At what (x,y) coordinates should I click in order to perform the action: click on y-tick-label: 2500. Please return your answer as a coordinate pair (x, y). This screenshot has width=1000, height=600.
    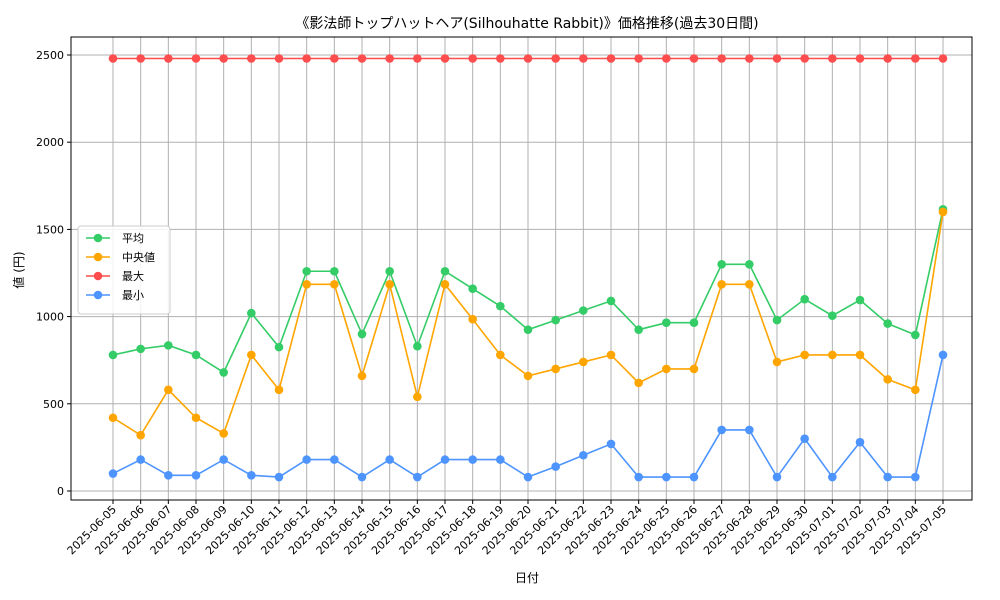
    Looking at the image, I should click on (50, 55).